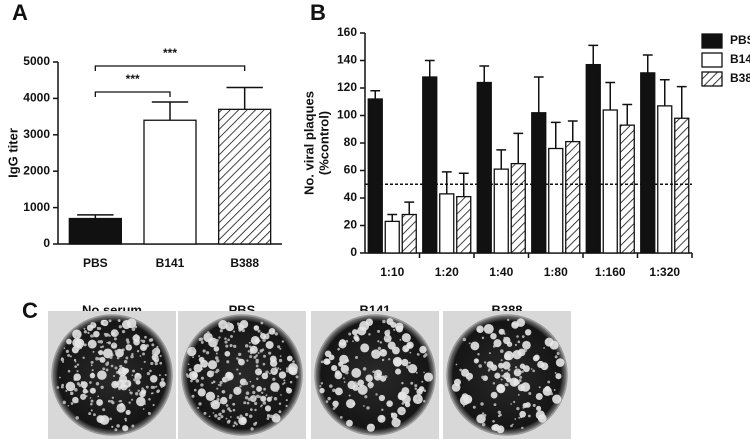 The height and width of the screenshot is (439, 750). I want to click on x-tick-label: 1:10, so click(392, 272).